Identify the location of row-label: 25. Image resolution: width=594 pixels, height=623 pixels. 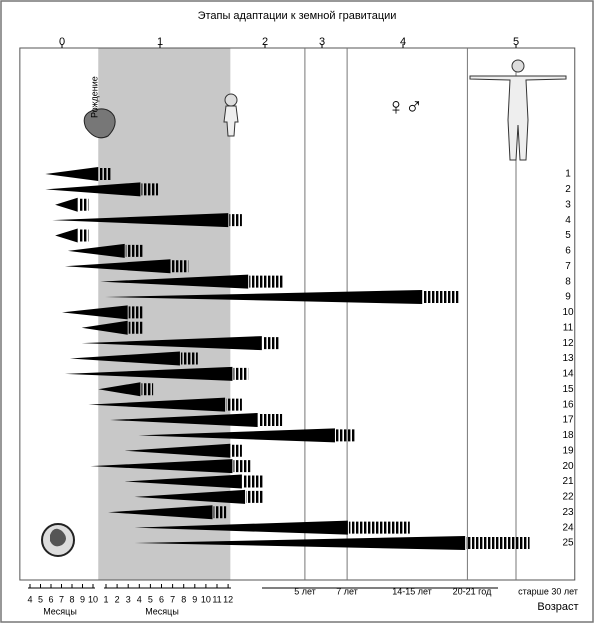
(568, 543).